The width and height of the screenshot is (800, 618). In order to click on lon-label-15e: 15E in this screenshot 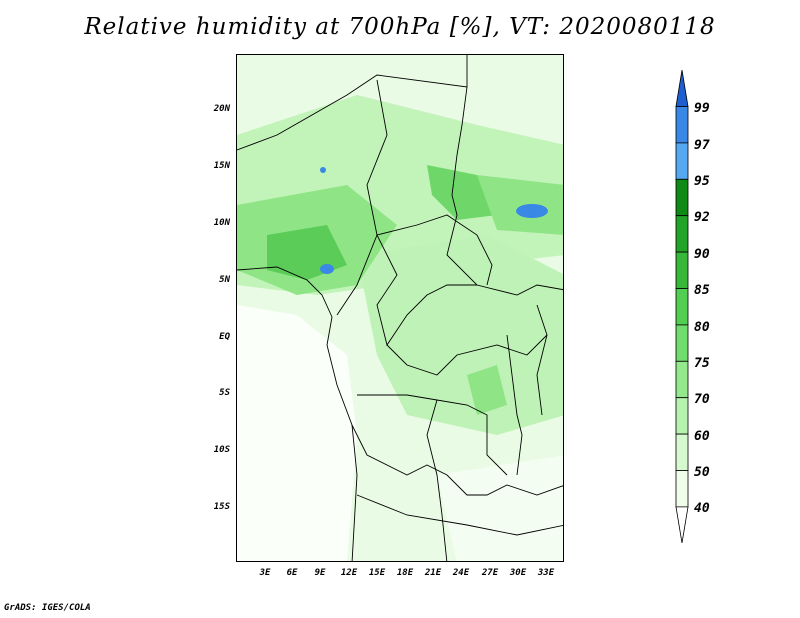, I will do `click(377, 573)`.